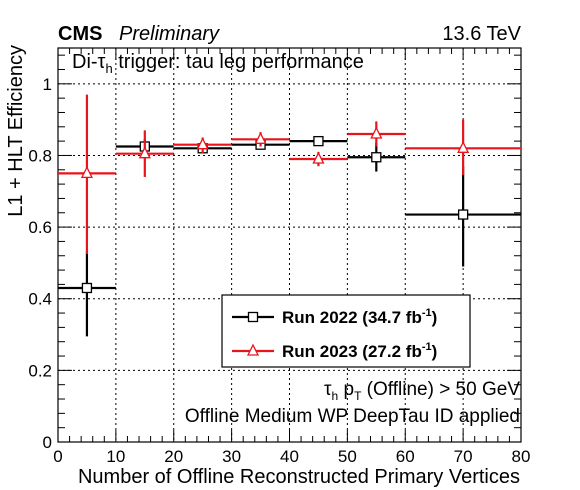 The image size is (580, 490). Describe the element at coordinates (40, 370) in the screenshot. I see `y-tick-label: 0.2` at that location.